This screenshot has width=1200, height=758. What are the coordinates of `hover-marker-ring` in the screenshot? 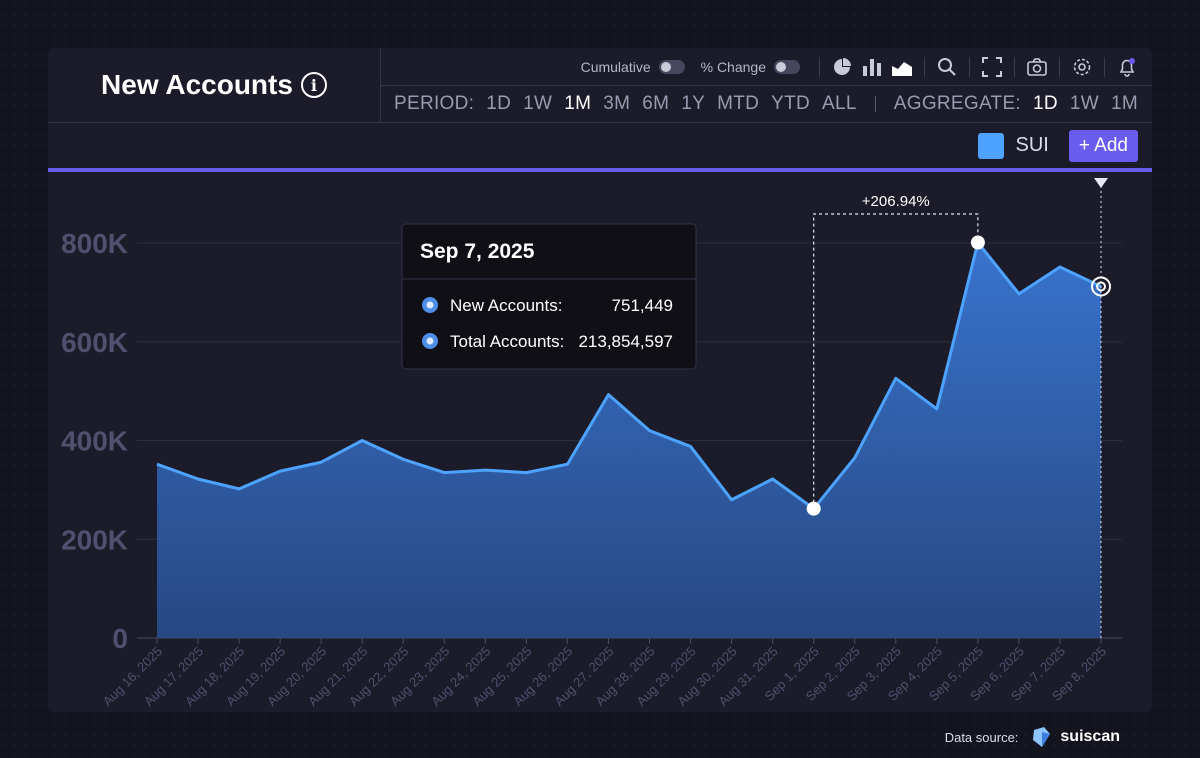 It's located at (1101, 286).